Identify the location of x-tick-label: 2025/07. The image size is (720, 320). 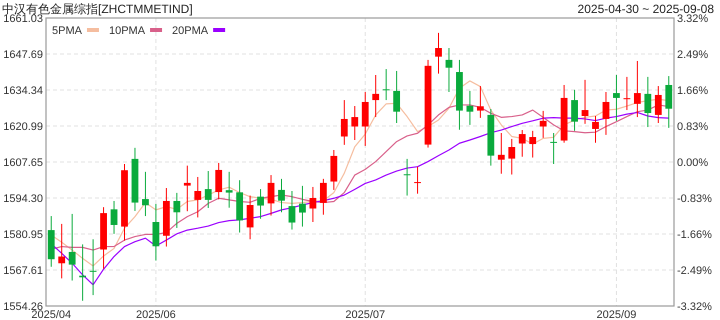
(365, 314).